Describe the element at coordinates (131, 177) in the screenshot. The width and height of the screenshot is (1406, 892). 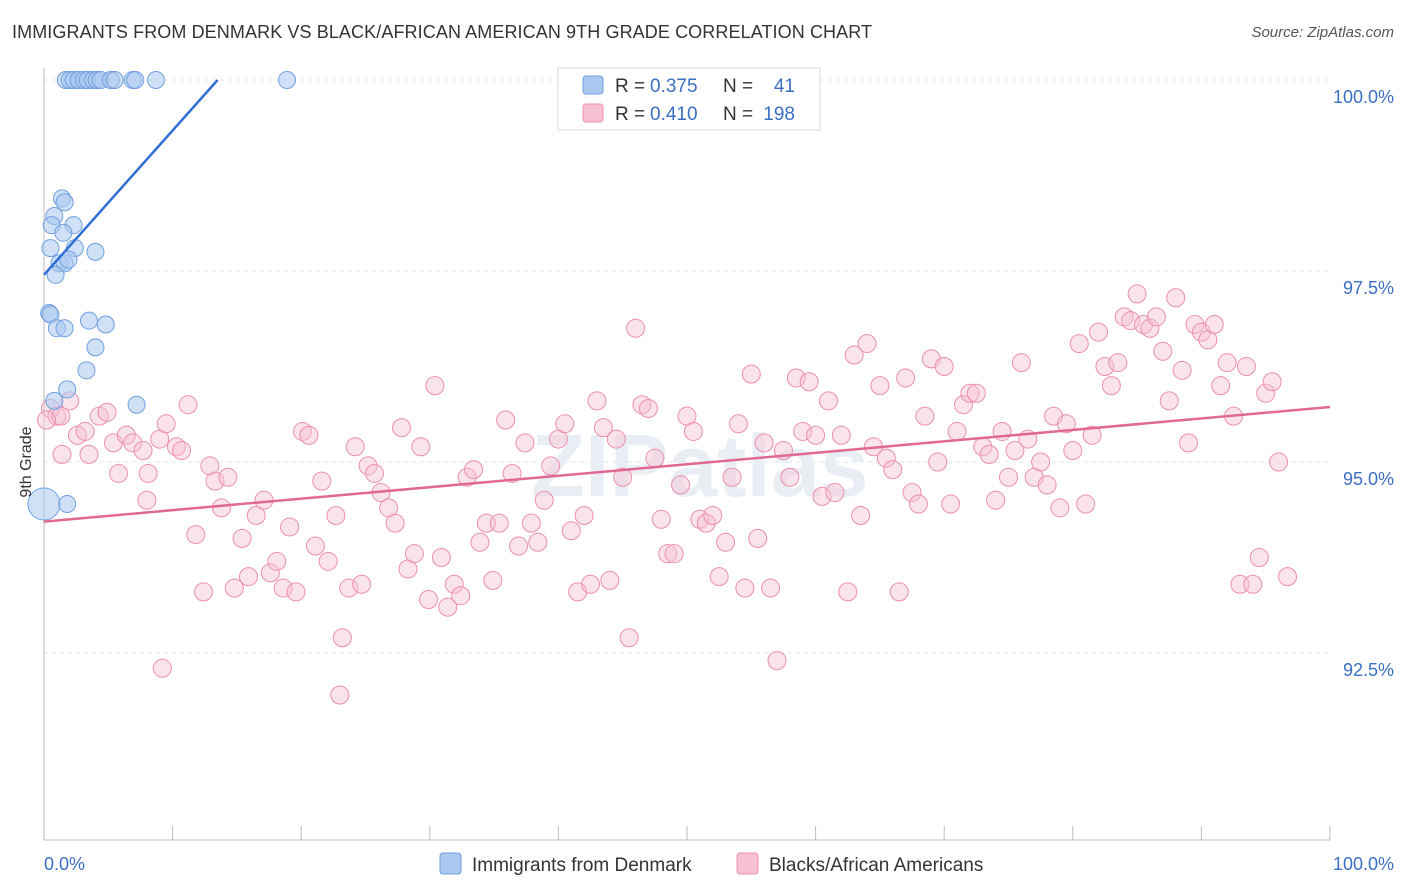
I see `trend-line-denmark` at that location.